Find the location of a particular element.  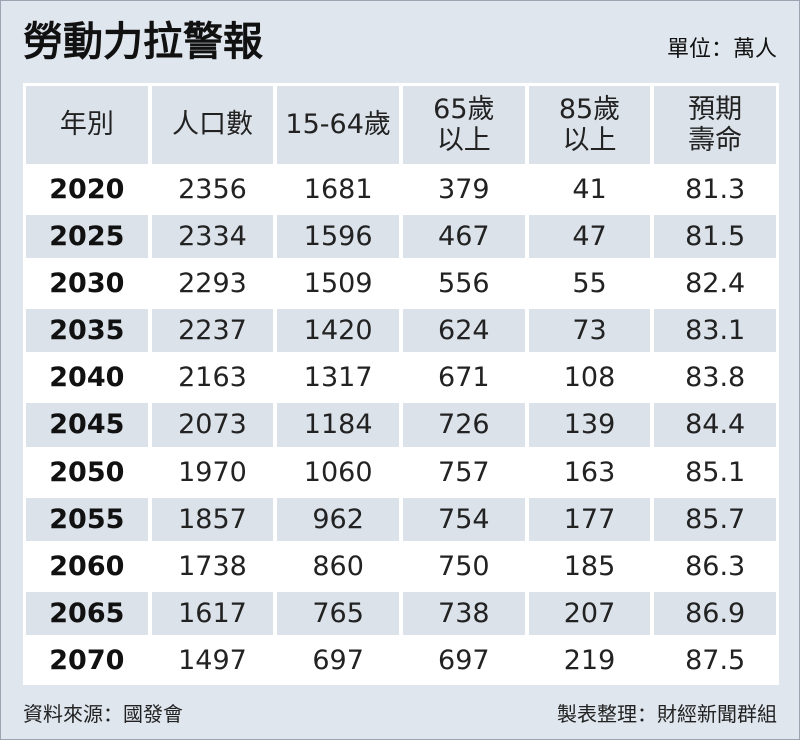

header-line: 15-64歲 is located at coordinates (338, 125).